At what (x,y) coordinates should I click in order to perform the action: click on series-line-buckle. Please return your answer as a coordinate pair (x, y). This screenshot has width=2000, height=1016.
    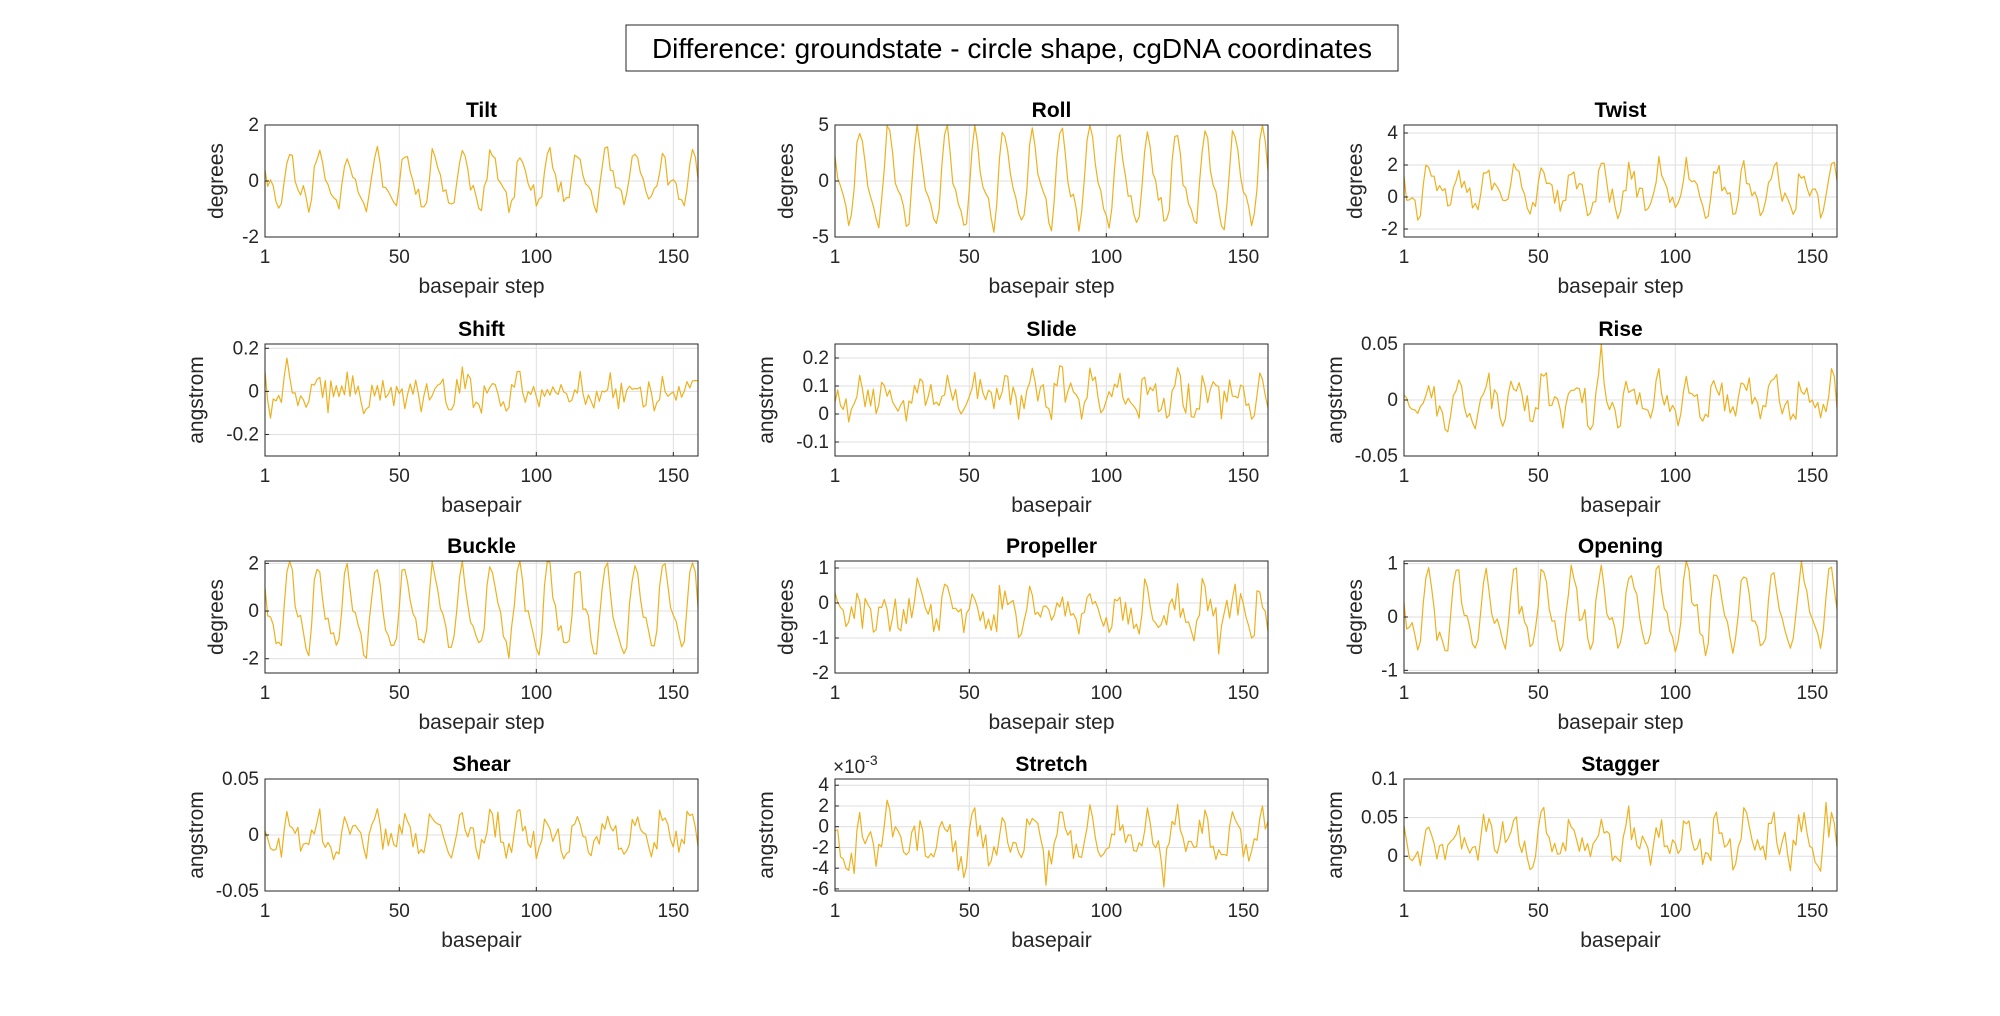
    Looking at the image, I should click on (481, 609).